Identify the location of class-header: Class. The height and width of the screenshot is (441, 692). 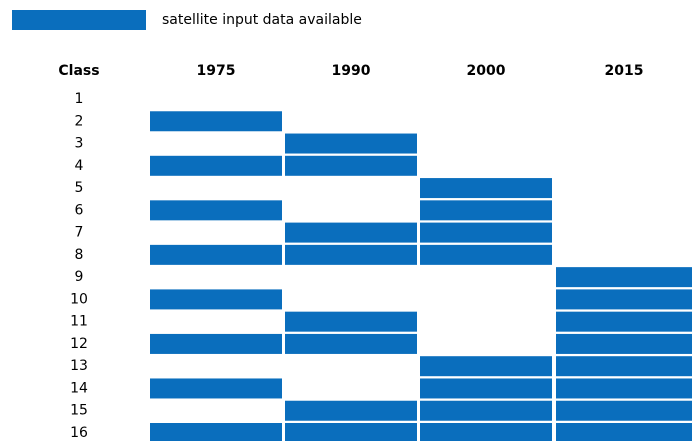
(78, 71).